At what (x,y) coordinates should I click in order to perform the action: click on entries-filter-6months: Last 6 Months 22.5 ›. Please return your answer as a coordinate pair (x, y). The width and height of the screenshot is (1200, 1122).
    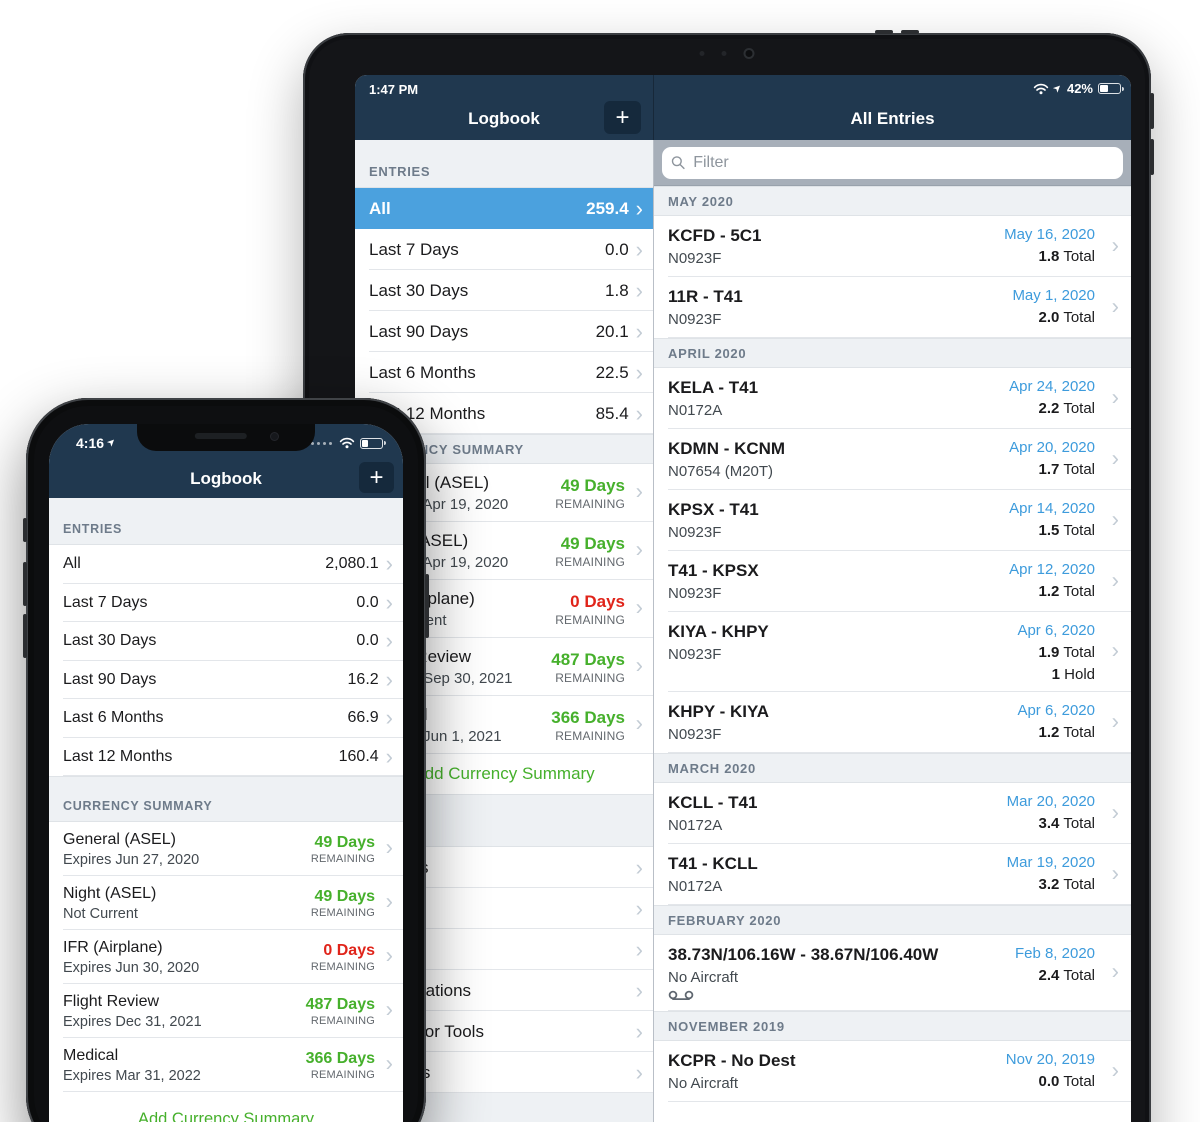
    Looking at the image, I should click on (504, 372).